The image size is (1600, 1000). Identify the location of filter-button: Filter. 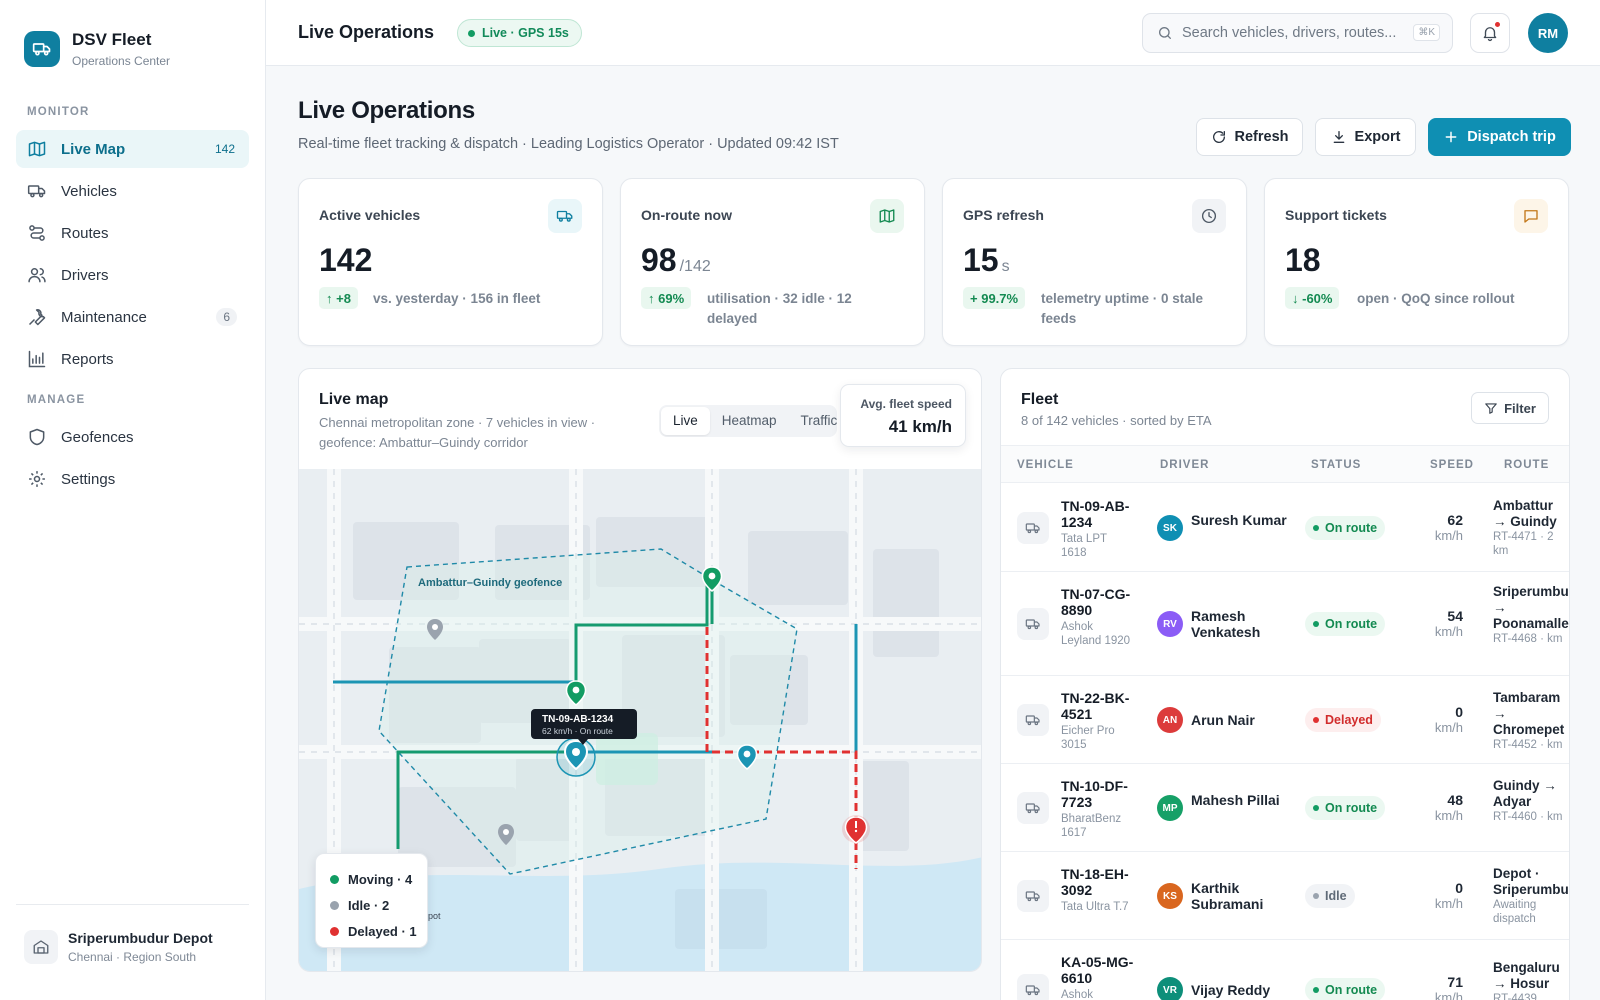
(1510, 408).